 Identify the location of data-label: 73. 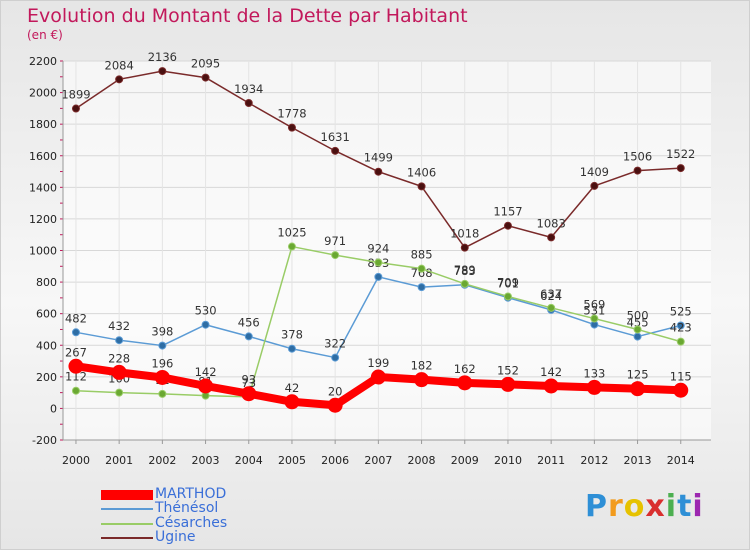
(248, 383).